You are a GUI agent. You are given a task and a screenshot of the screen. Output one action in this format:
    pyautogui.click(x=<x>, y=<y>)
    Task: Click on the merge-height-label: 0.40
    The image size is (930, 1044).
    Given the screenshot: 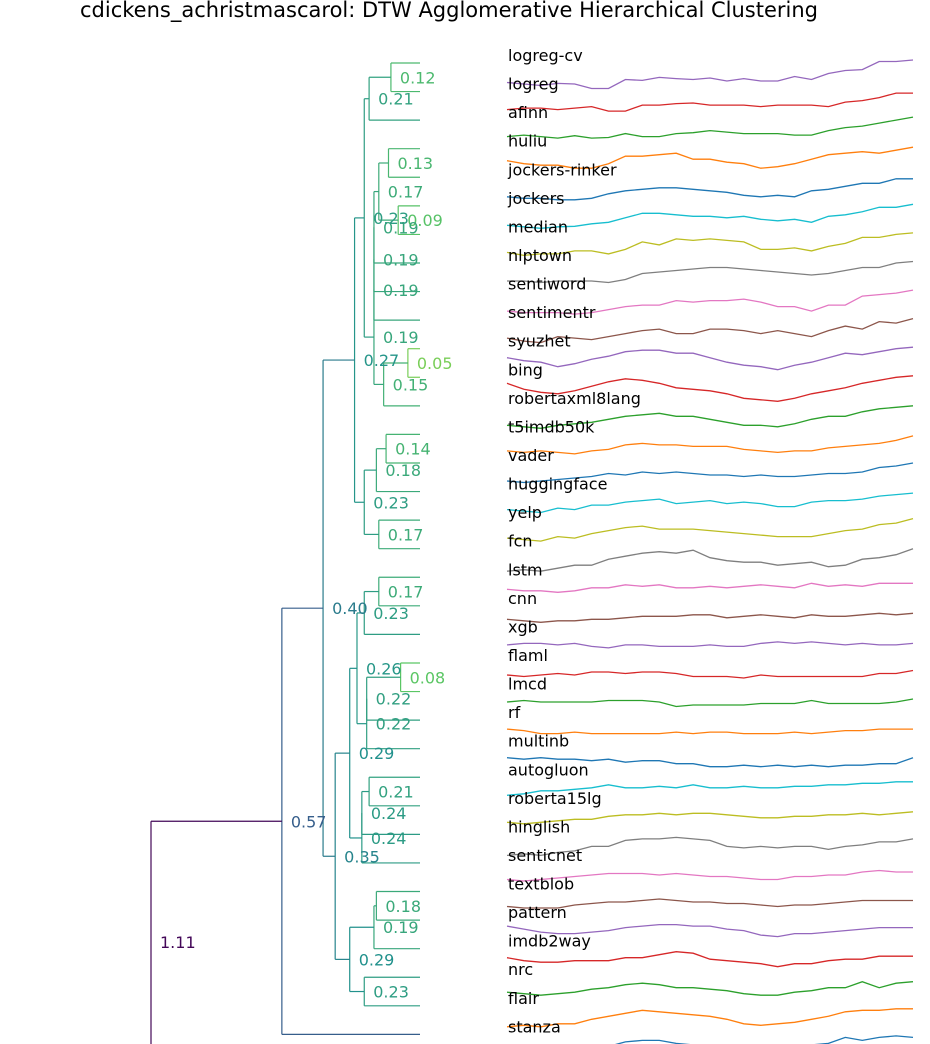 What is the action you would take?
    pyautogui.click(x=350, y=608)
    